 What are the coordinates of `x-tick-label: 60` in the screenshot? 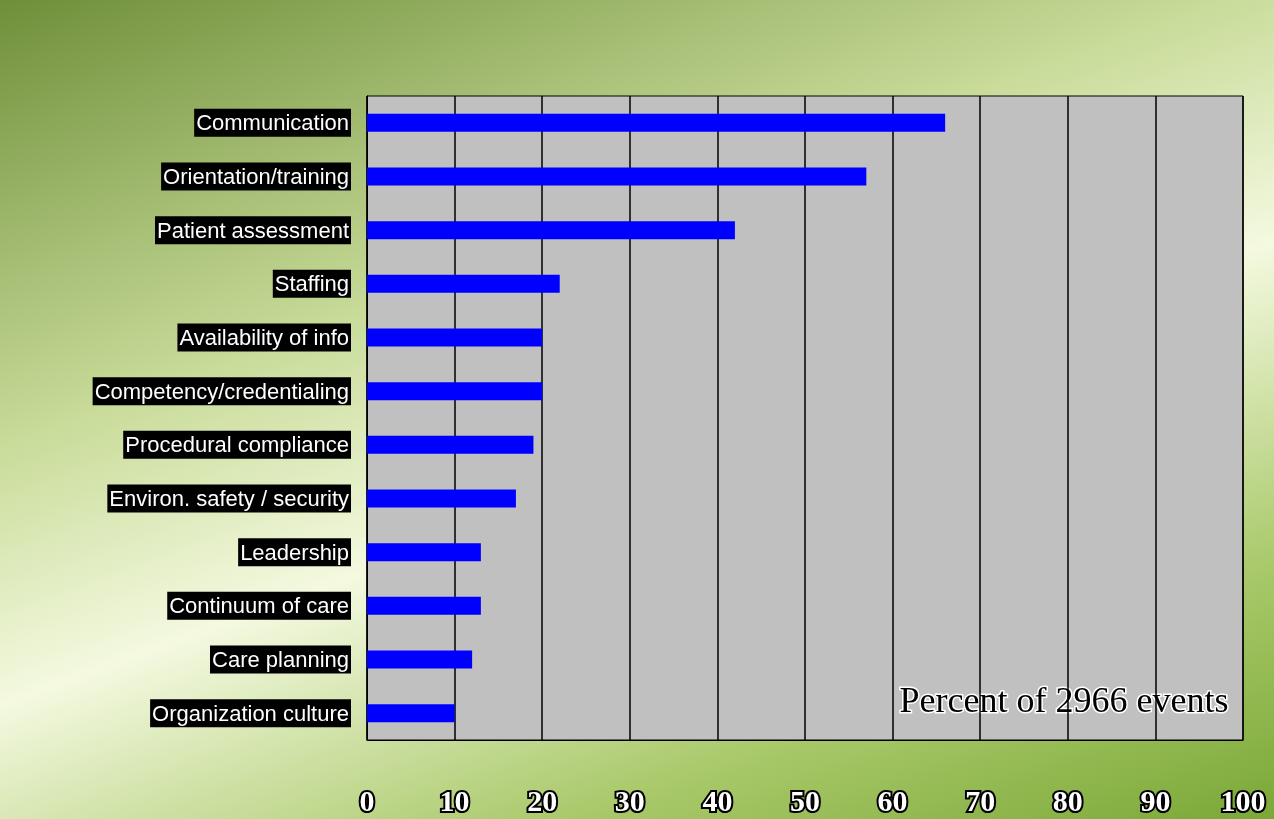 It's located at (892, 800).